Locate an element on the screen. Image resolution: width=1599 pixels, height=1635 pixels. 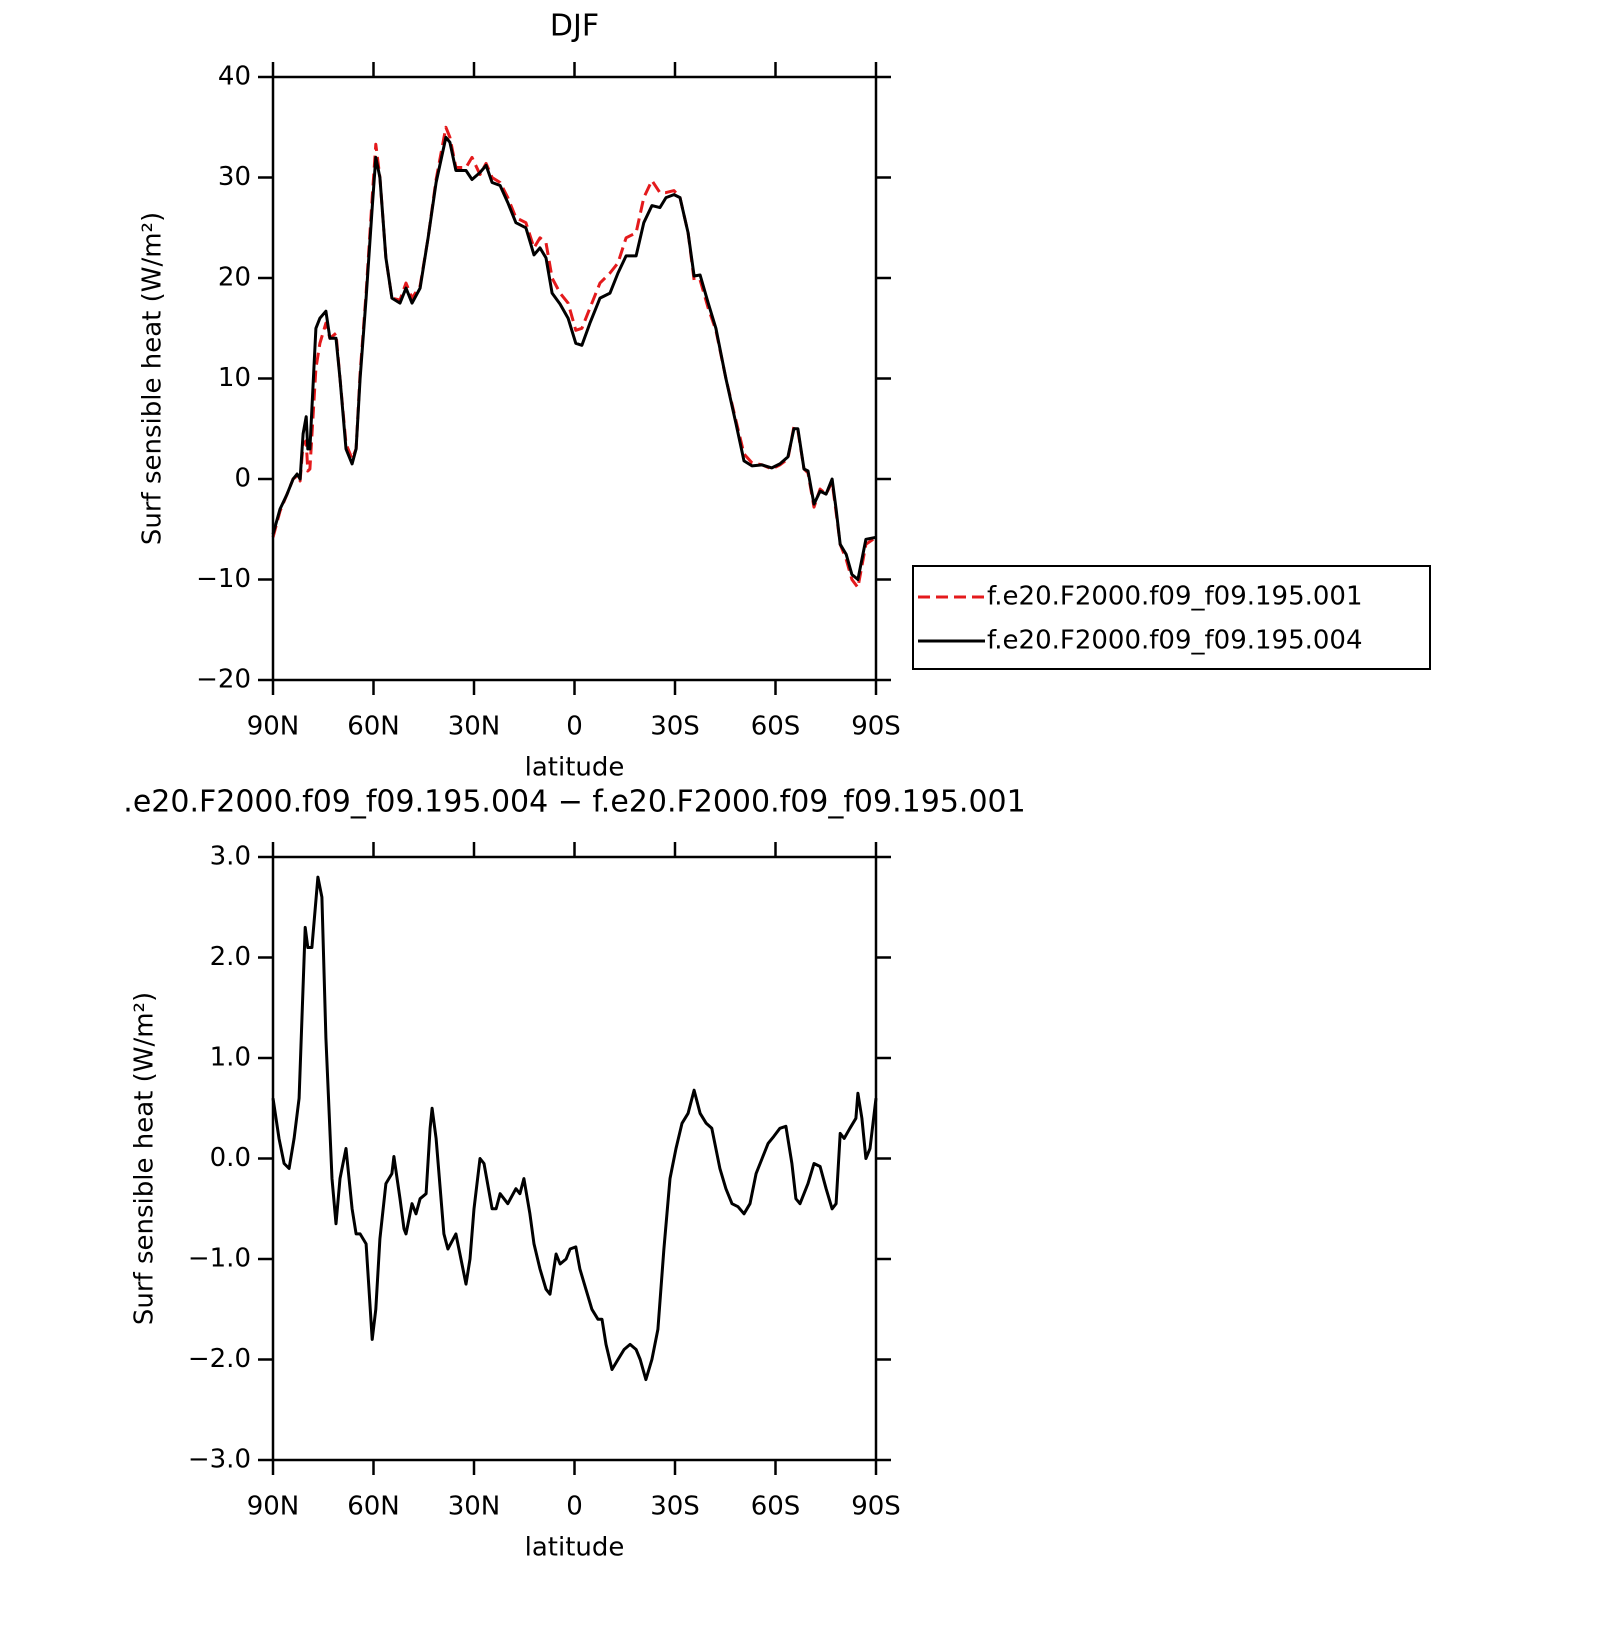
y-tick-label: 3.0 is located at coordinates (230, 857).